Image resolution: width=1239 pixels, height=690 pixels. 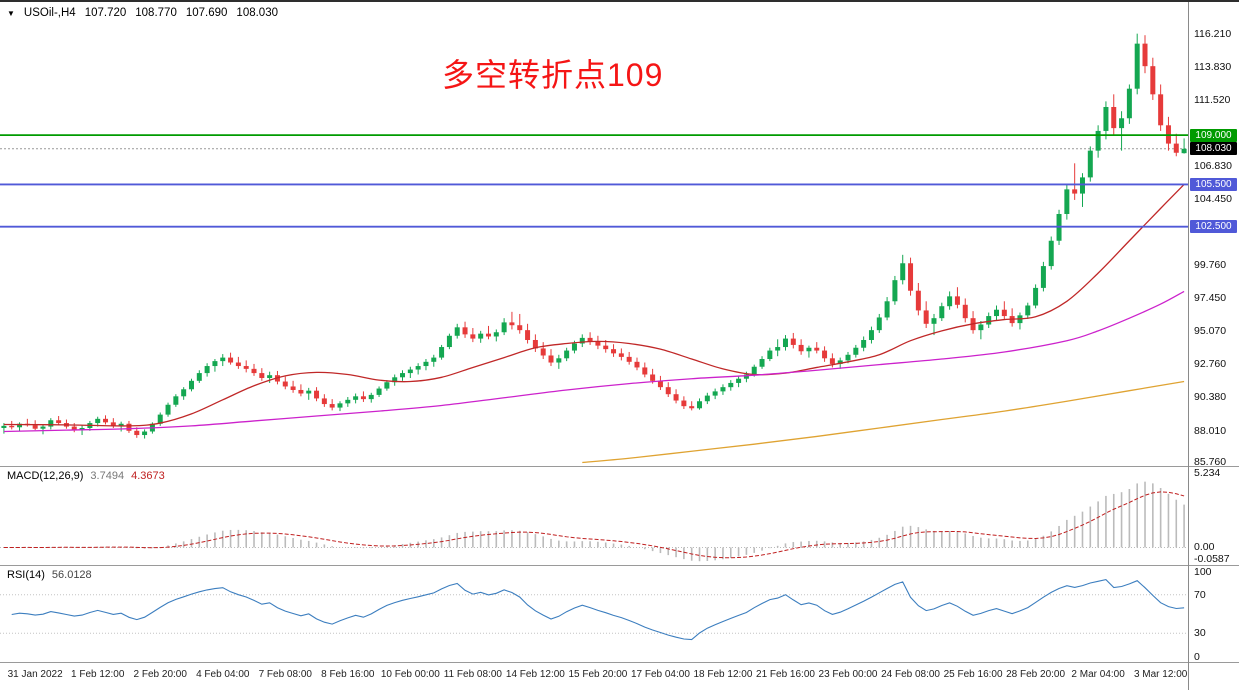 I want to click on price-level-badge: 105.500, so click(x=1213, y=184).